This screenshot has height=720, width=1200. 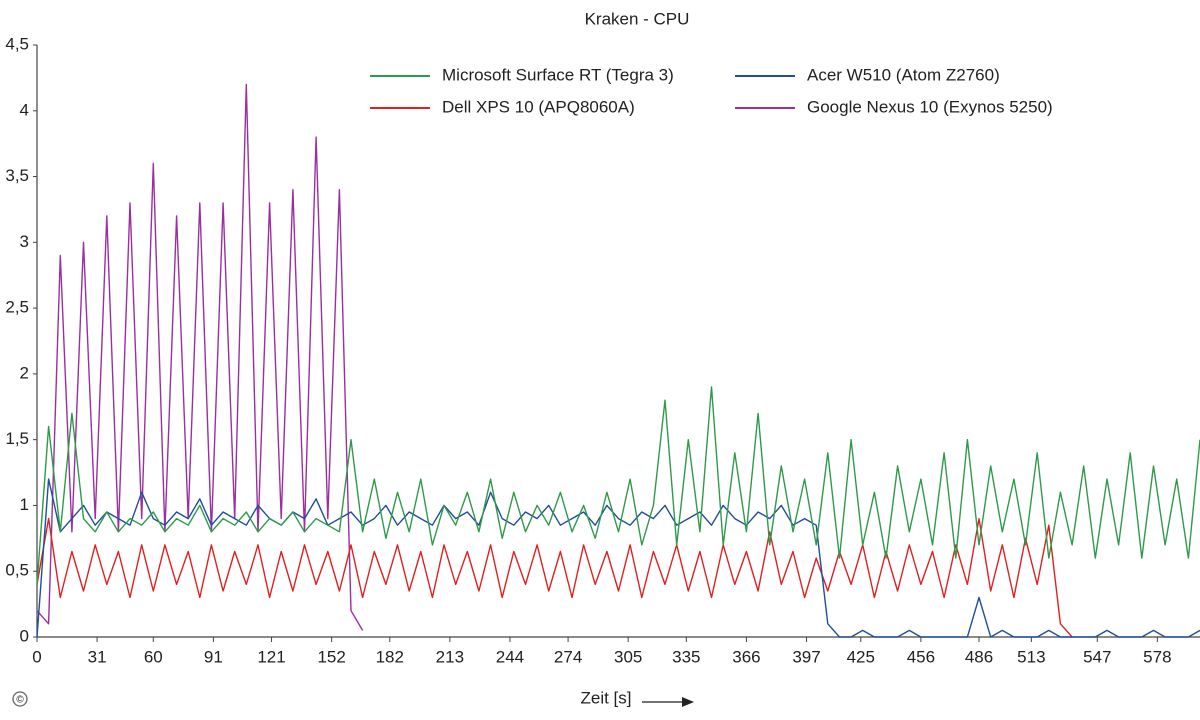 I want to click on legend-label: Acer W510 (Atom Z2760), so click(x=903, y=74).